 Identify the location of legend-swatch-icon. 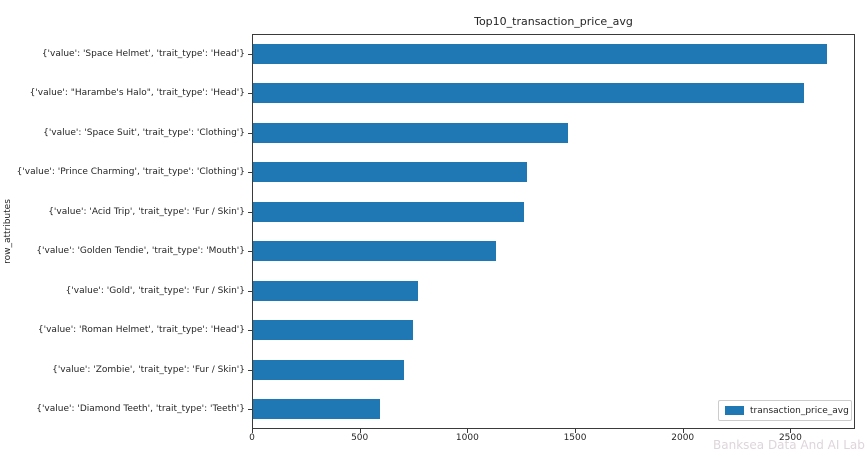
(734, 410).